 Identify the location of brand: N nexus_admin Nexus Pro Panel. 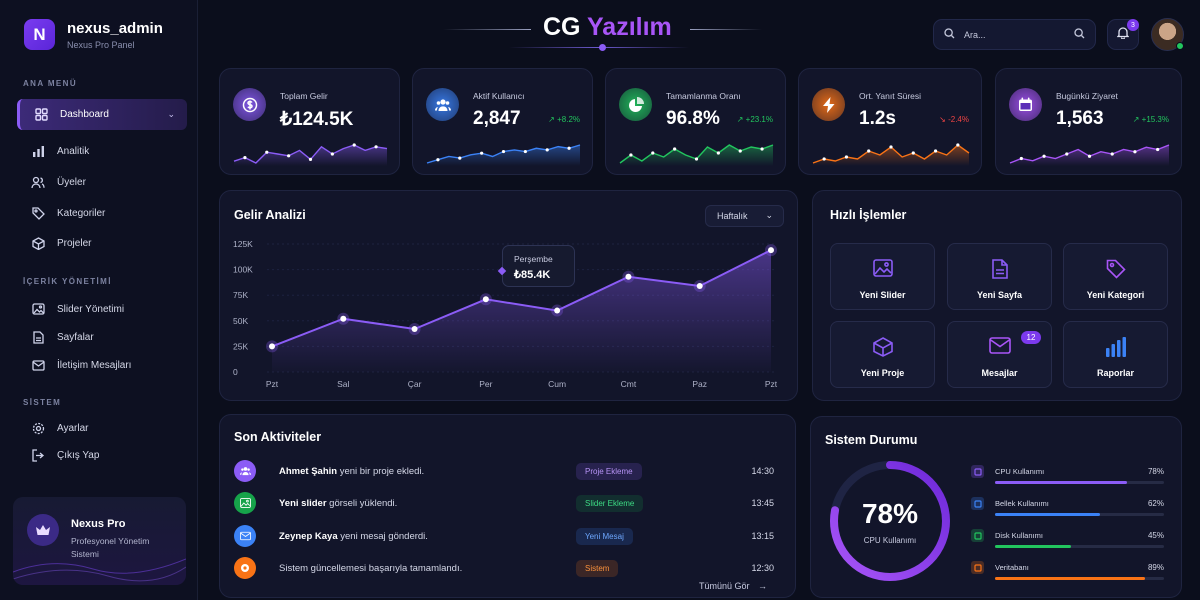
(93, 34).